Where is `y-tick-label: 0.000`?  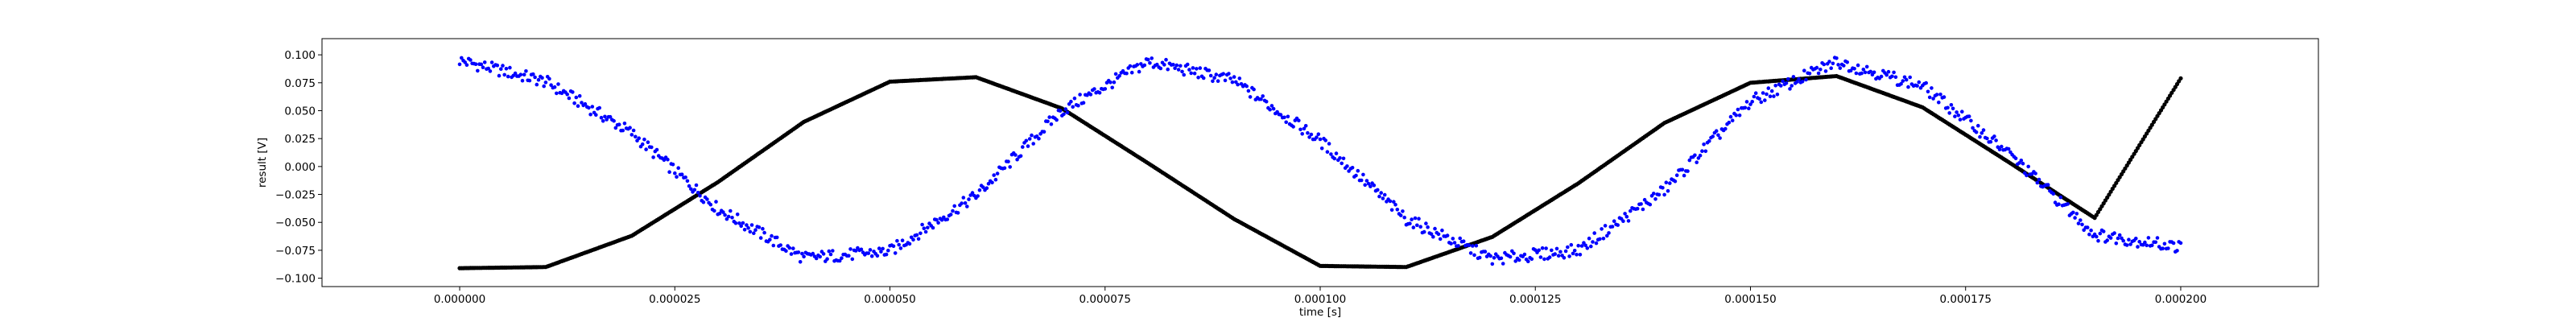 y-tick-label: 0.000 is located at coordinates (300, 167).